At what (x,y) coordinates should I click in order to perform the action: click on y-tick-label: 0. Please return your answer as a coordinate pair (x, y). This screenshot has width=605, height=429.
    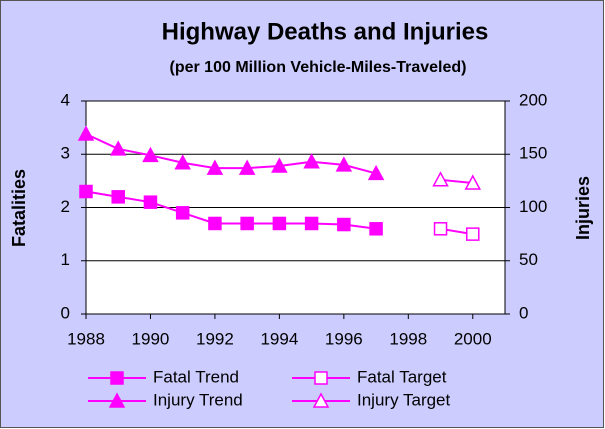
    Looking at the image, I should click on (65, 312).